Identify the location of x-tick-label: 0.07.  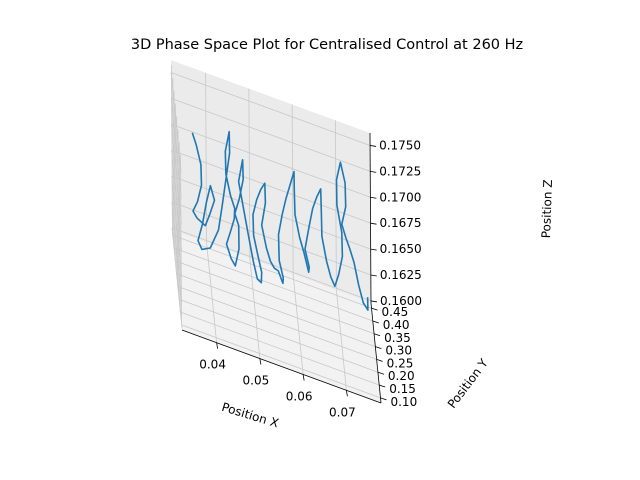
(342, 412).